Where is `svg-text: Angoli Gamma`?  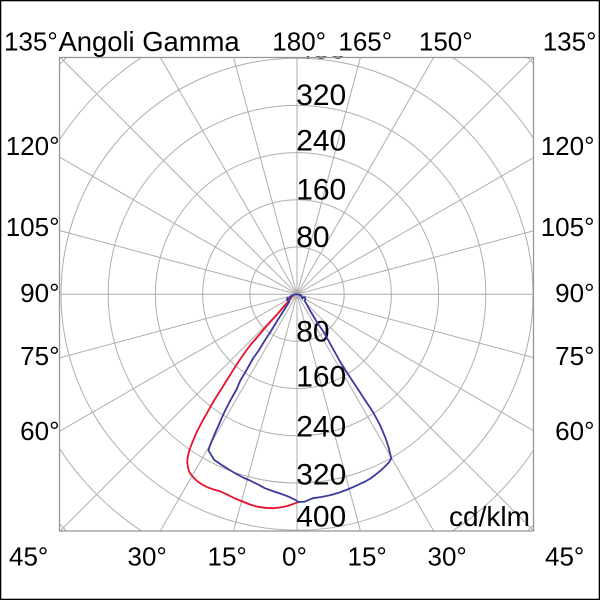
svg-text: Angoli Gamma is located at coordinates (150, 41).